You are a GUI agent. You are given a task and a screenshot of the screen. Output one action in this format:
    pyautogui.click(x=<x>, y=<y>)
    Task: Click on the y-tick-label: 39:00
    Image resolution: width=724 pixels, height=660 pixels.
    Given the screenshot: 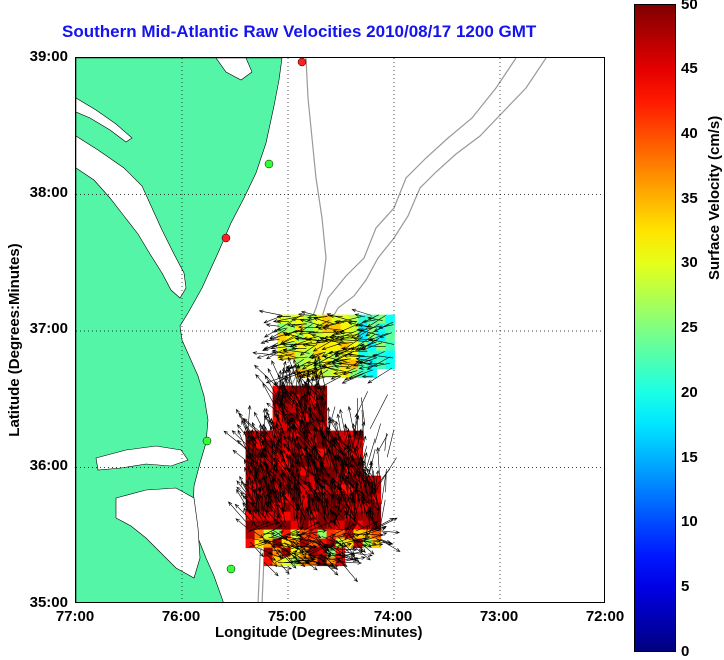 What is the action you would take?
    pyautogui.click(x=34, y=56)
    